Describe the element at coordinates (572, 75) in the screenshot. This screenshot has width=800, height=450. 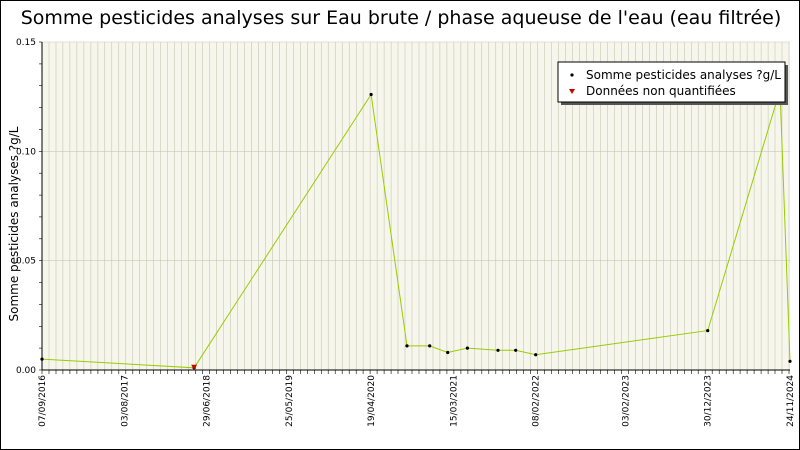
I see `legend-marker-series` at that location.